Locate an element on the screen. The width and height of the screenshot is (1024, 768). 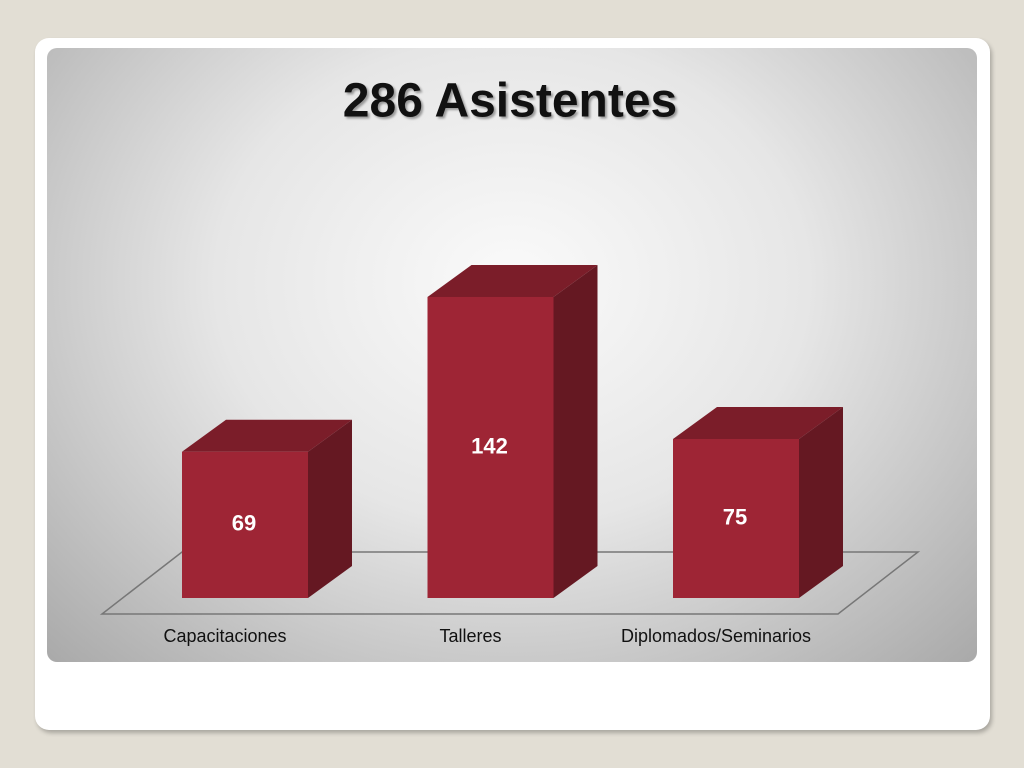
value-label: 69 is located at coordinates (244, 523).